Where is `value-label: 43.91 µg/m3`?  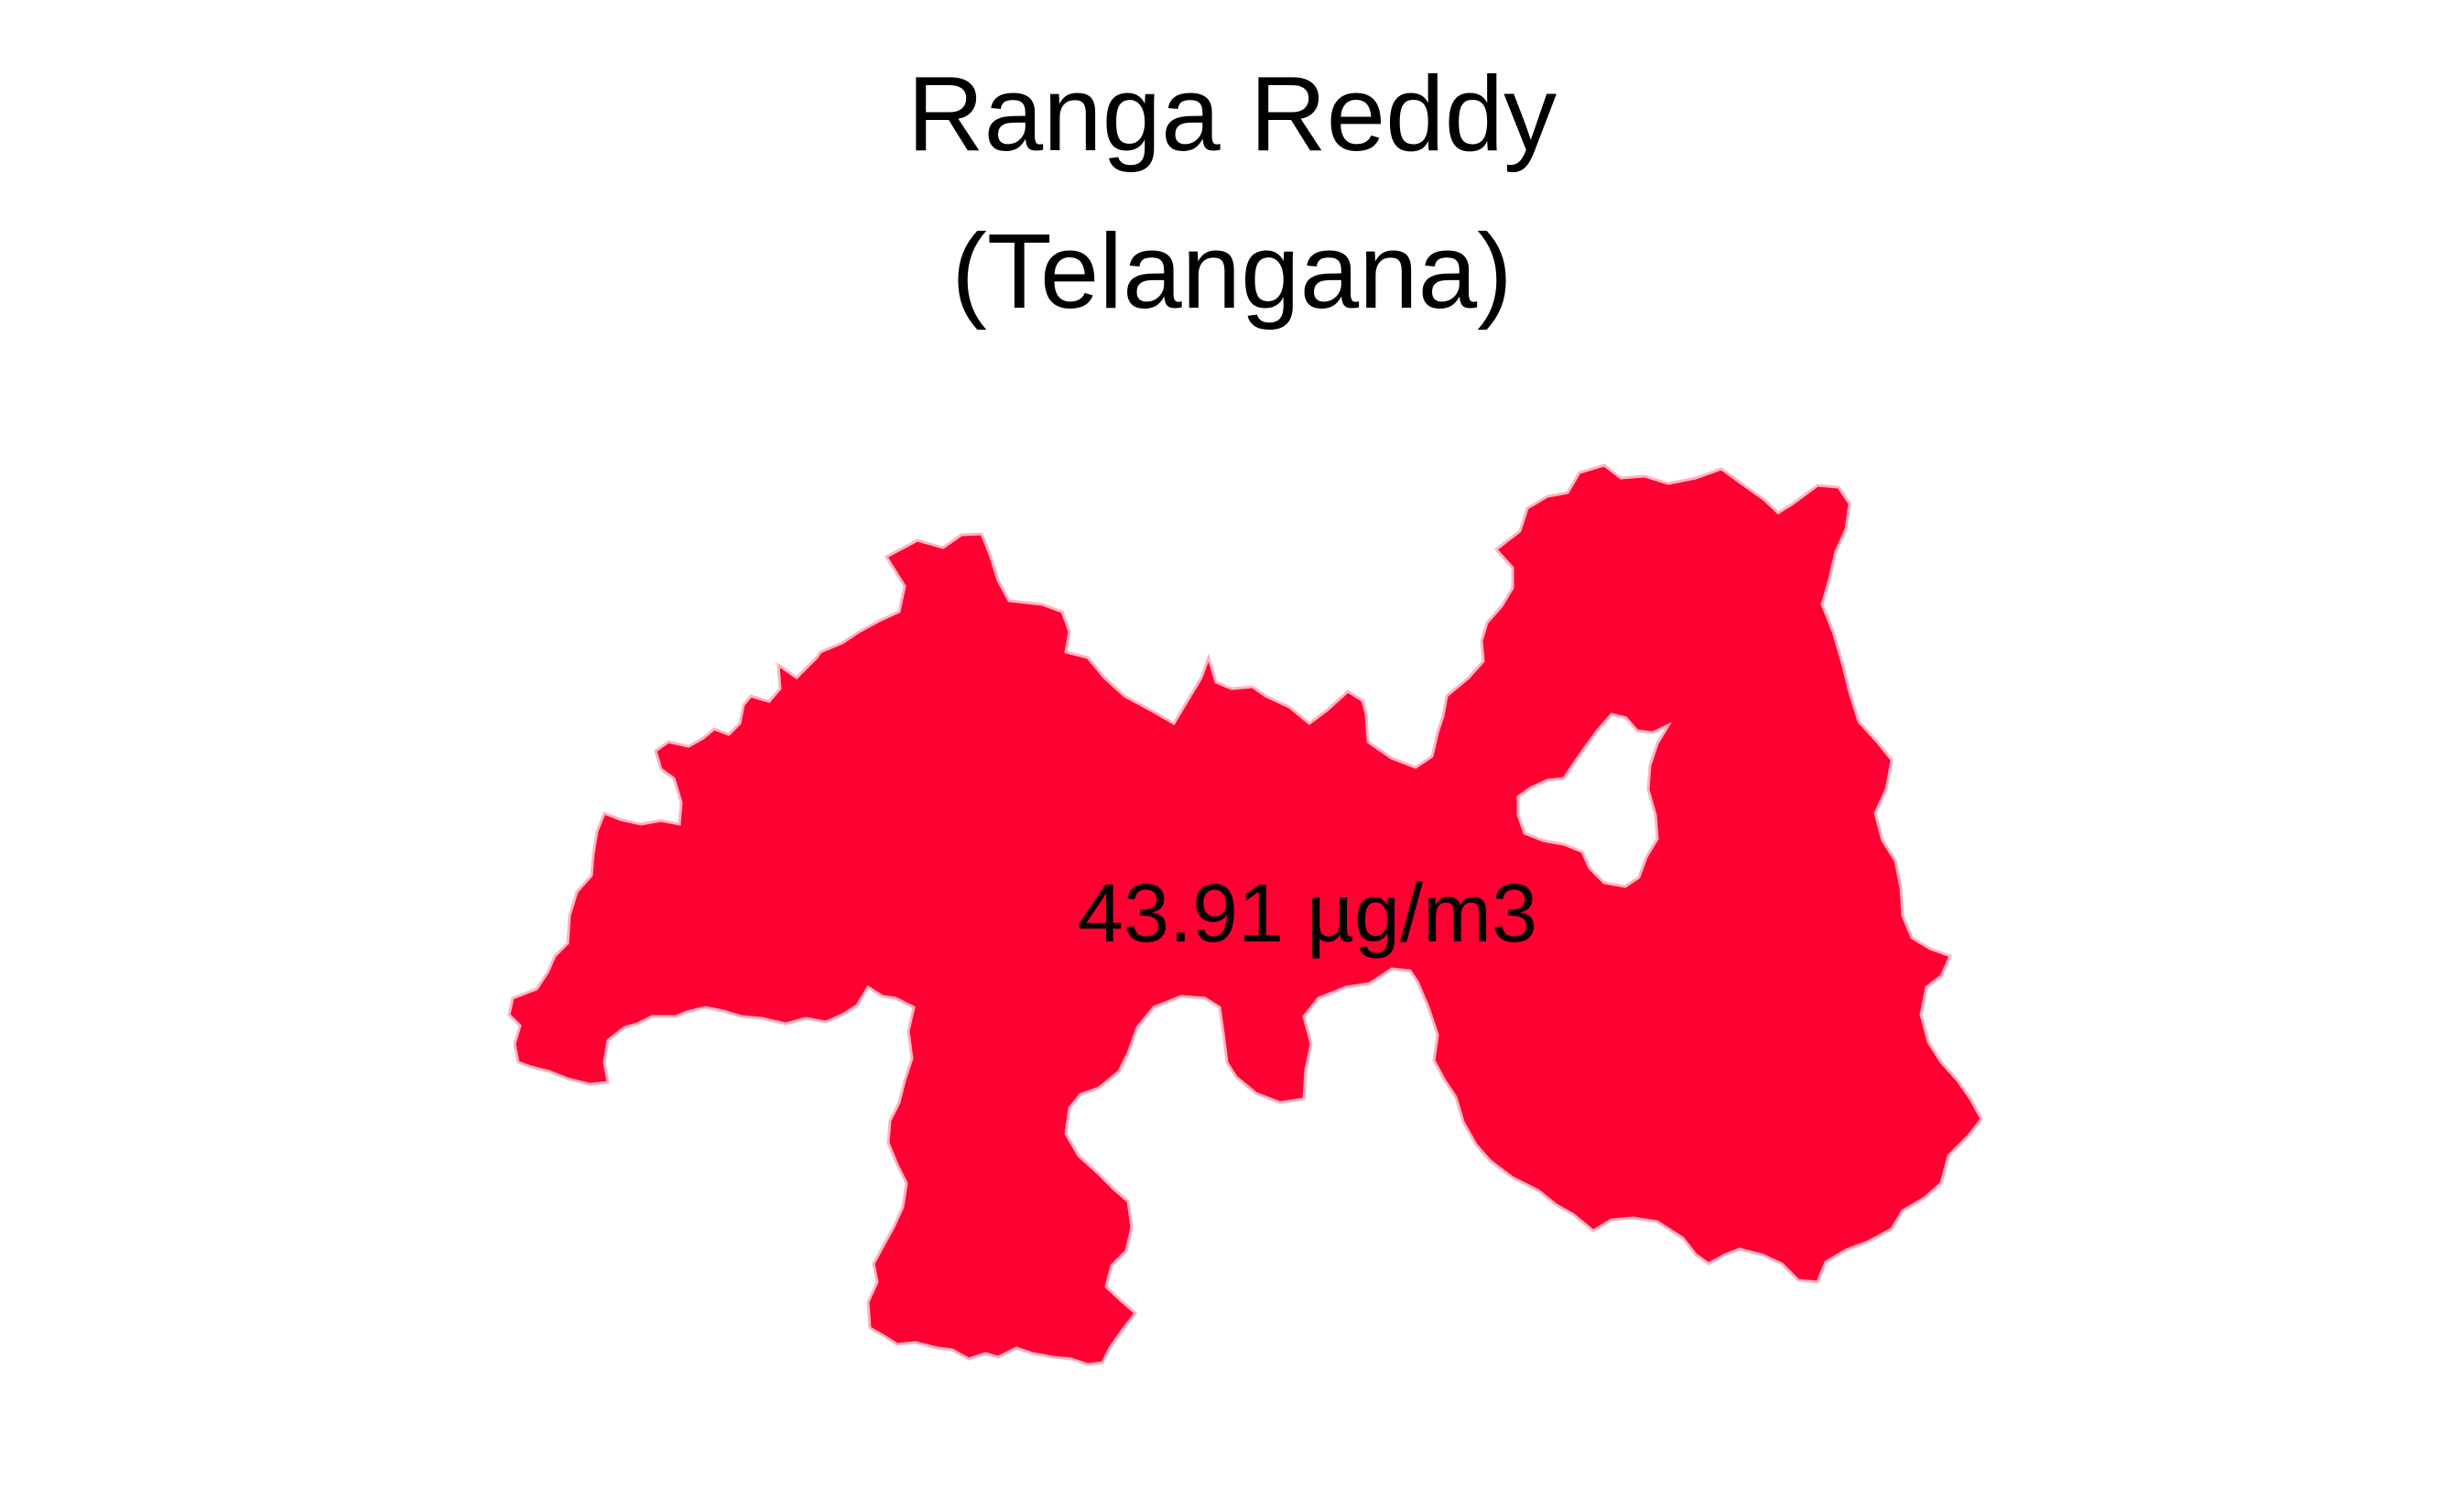
value-label: 43.91 µg/m3 is located at coordinates (1307, 914).